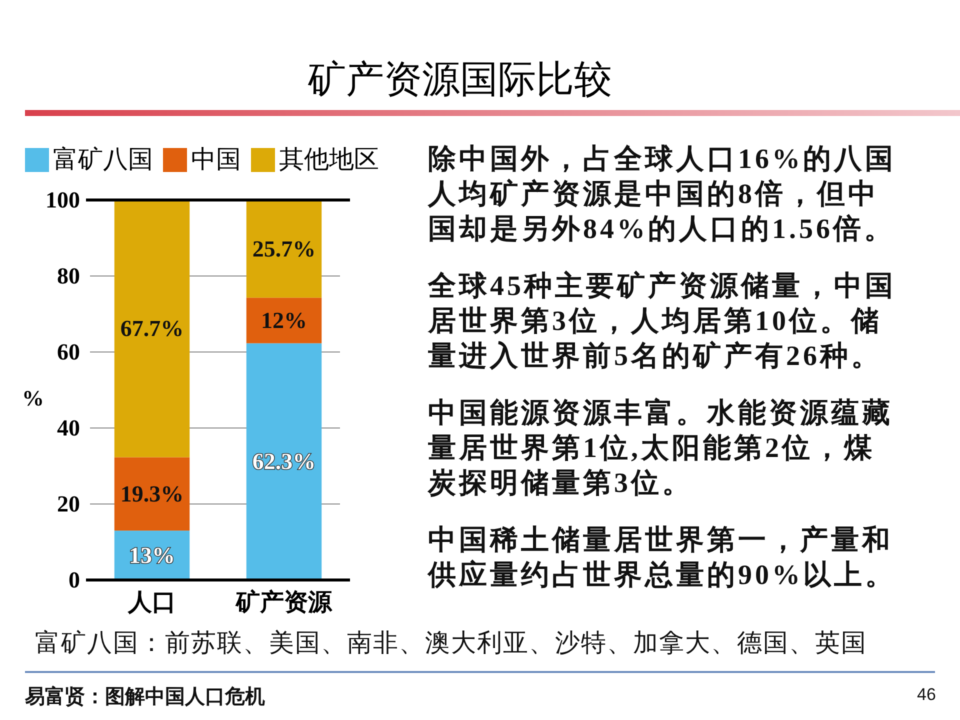 This screenshot has height=720, width=960. Describe the element at coordinates (662, 322) in the screenshot. I see `text: 全球45种主要矿产资源储量，中国居世界第3位，人均居第10位。储量进入世界前5名的矿产有26种。` at that location.